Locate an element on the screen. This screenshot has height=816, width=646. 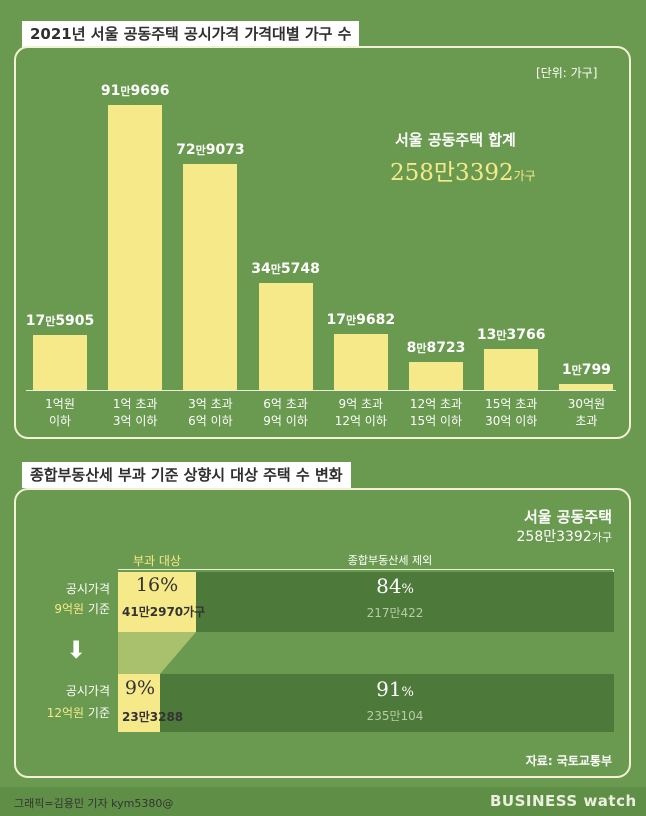
row1-label-amount: 9억원 is located at coordinates (69, 609).